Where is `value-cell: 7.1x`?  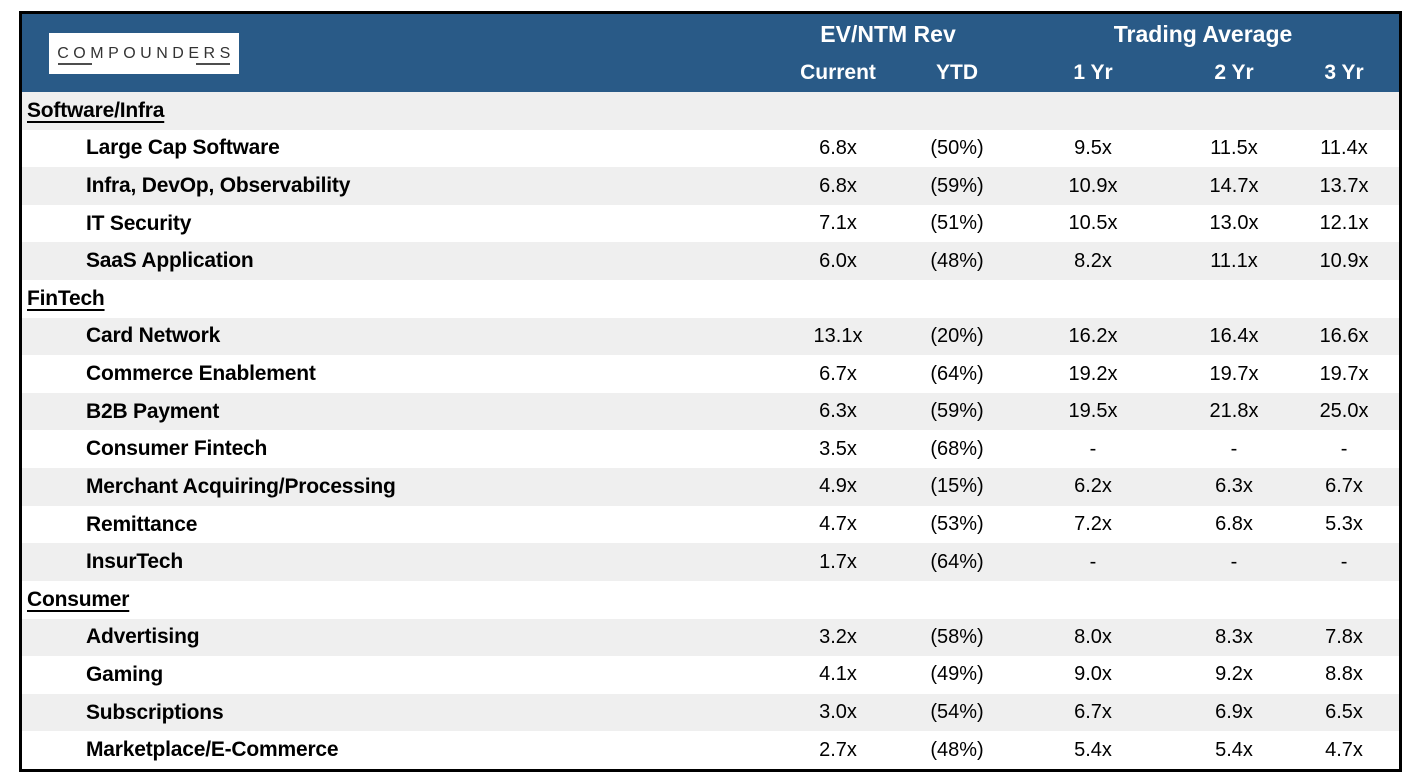 value-cell: 7.1x is located at coordinates (838, 223).